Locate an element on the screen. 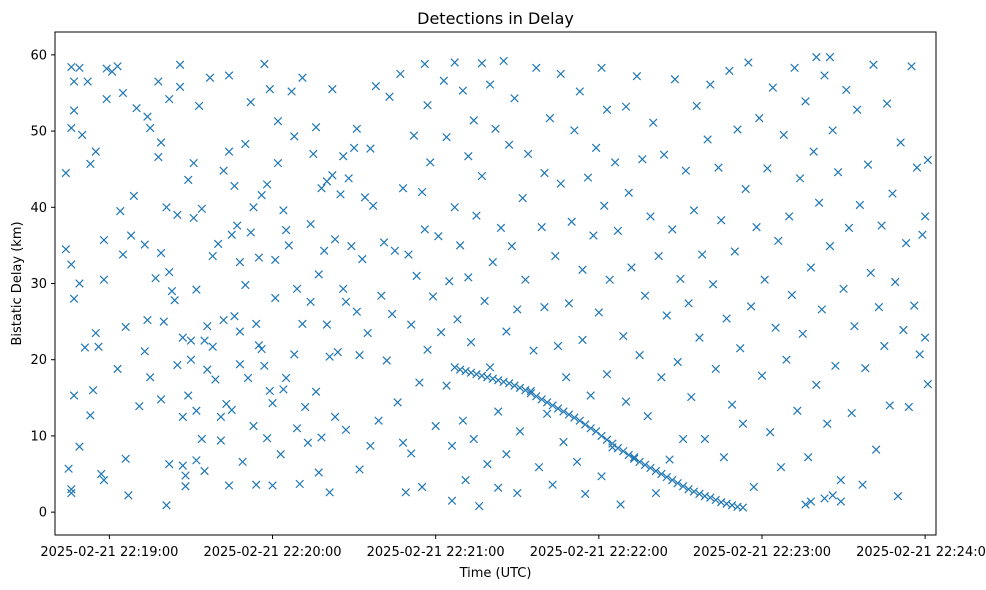 This screenshot has width=986, height=590. x-tick-label: 2025-02-21 22:23:00 is located at coordinates (762, 552).